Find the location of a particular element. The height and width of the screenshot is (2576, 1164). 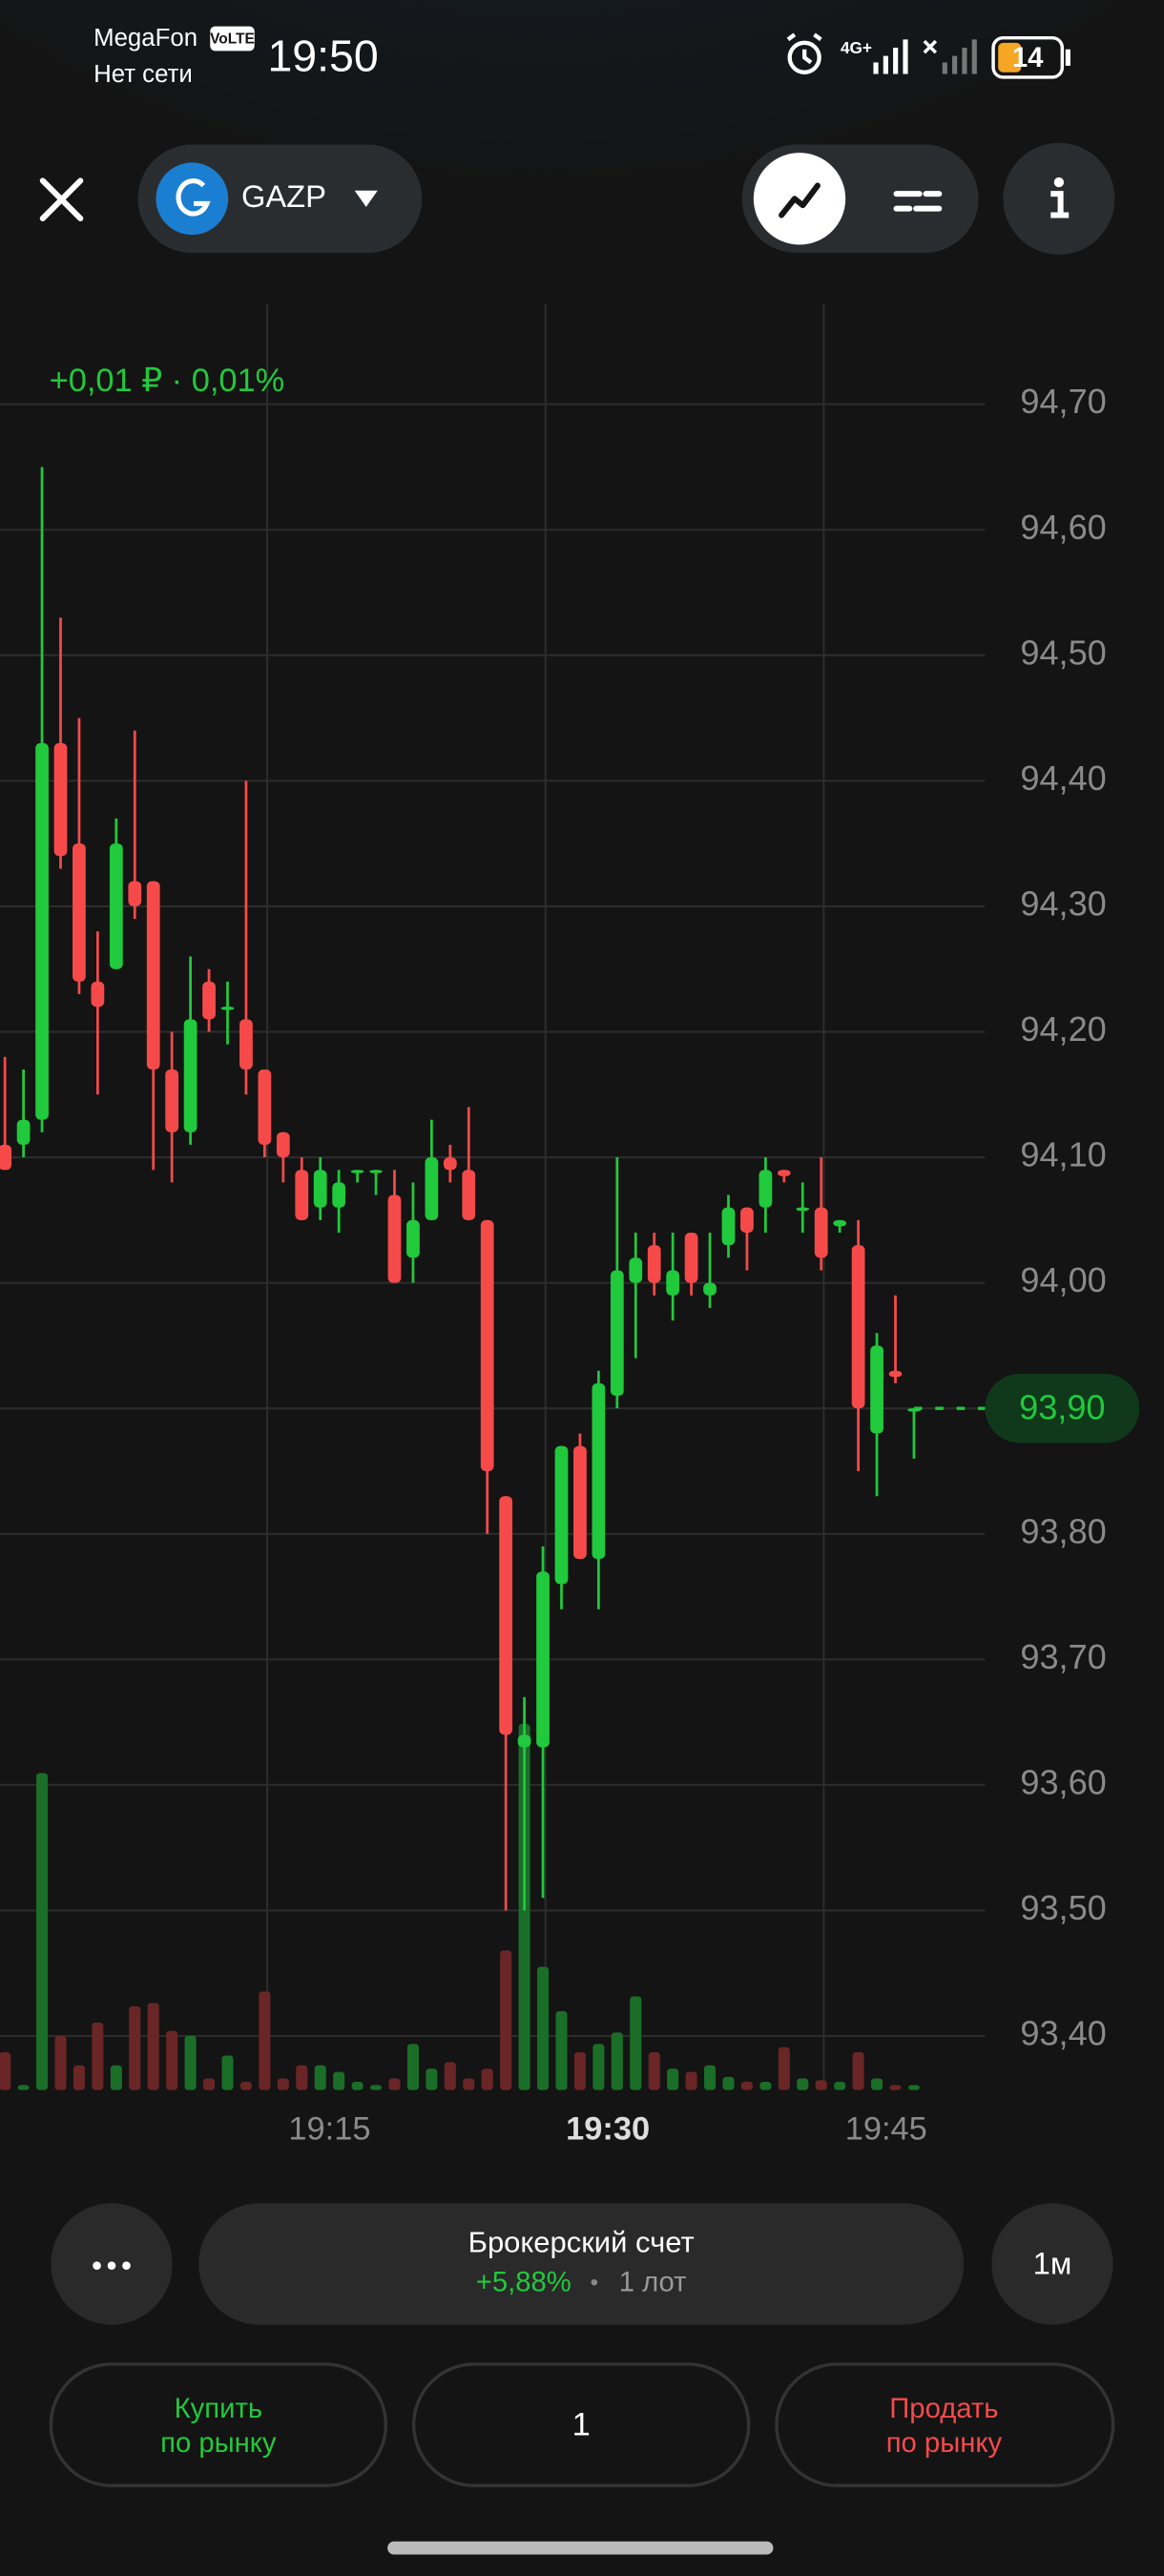

info-stem is located at coordinates (1060, 204).